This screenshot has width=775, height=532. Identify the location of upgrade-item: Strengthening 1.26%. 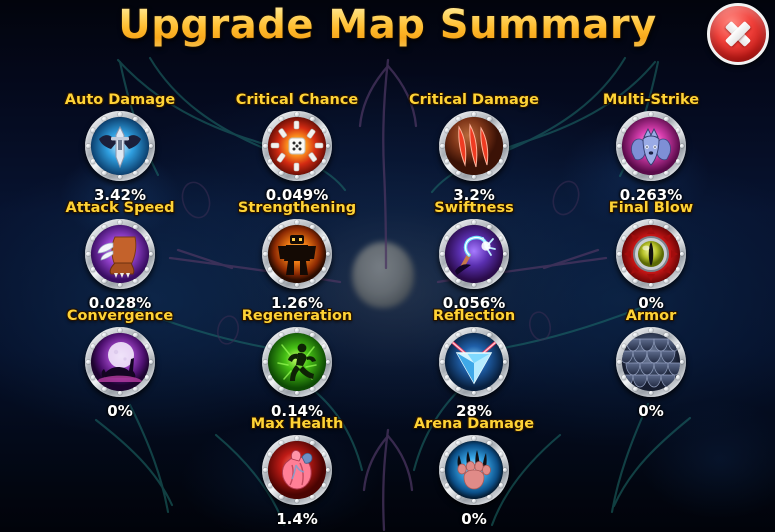
(297, 256).